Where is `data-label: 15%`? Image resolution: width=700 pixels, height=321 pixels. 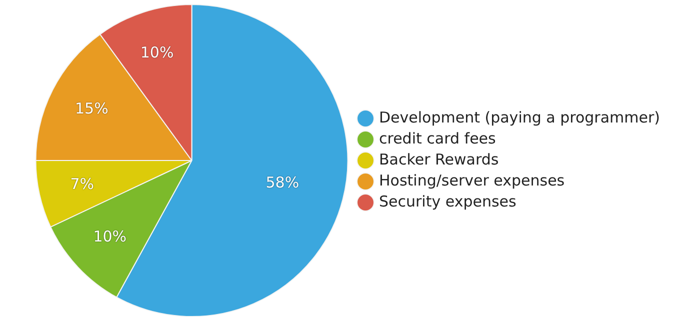
data-label: 15% is located at coordinates (91, 108).